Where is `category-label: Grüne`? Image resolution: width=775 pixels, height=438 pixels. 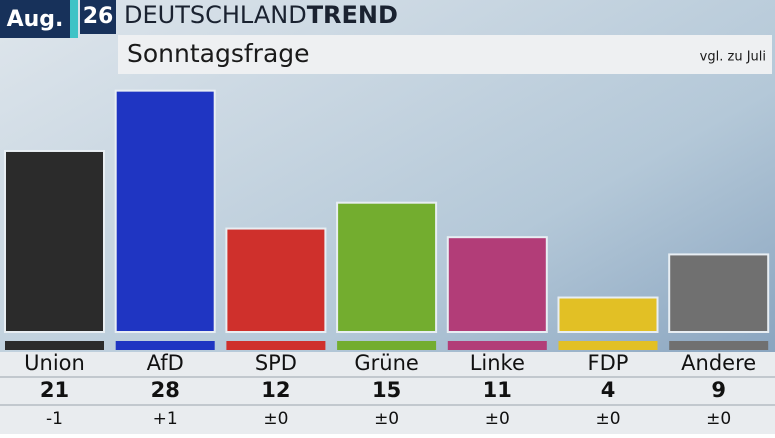
category-label: Grüne is located at coordinates (386, 363).